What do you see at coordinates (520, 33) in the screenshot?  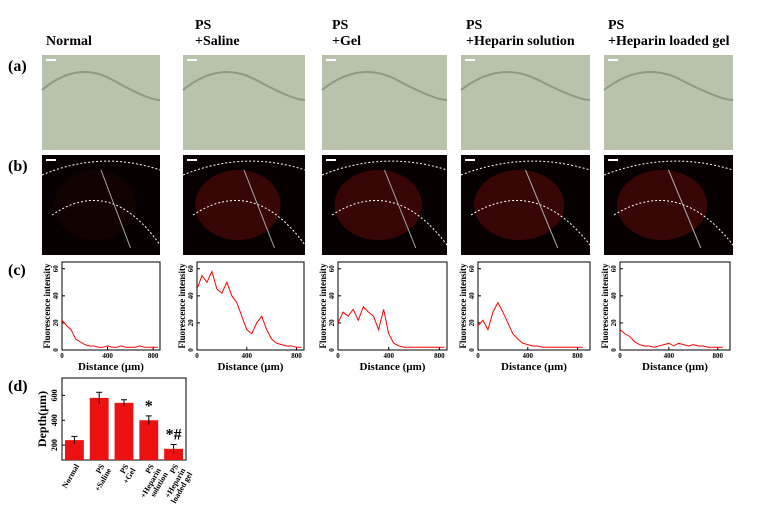 I see `column-header: PS +Heparin solution` at bounding box center [520, 33].